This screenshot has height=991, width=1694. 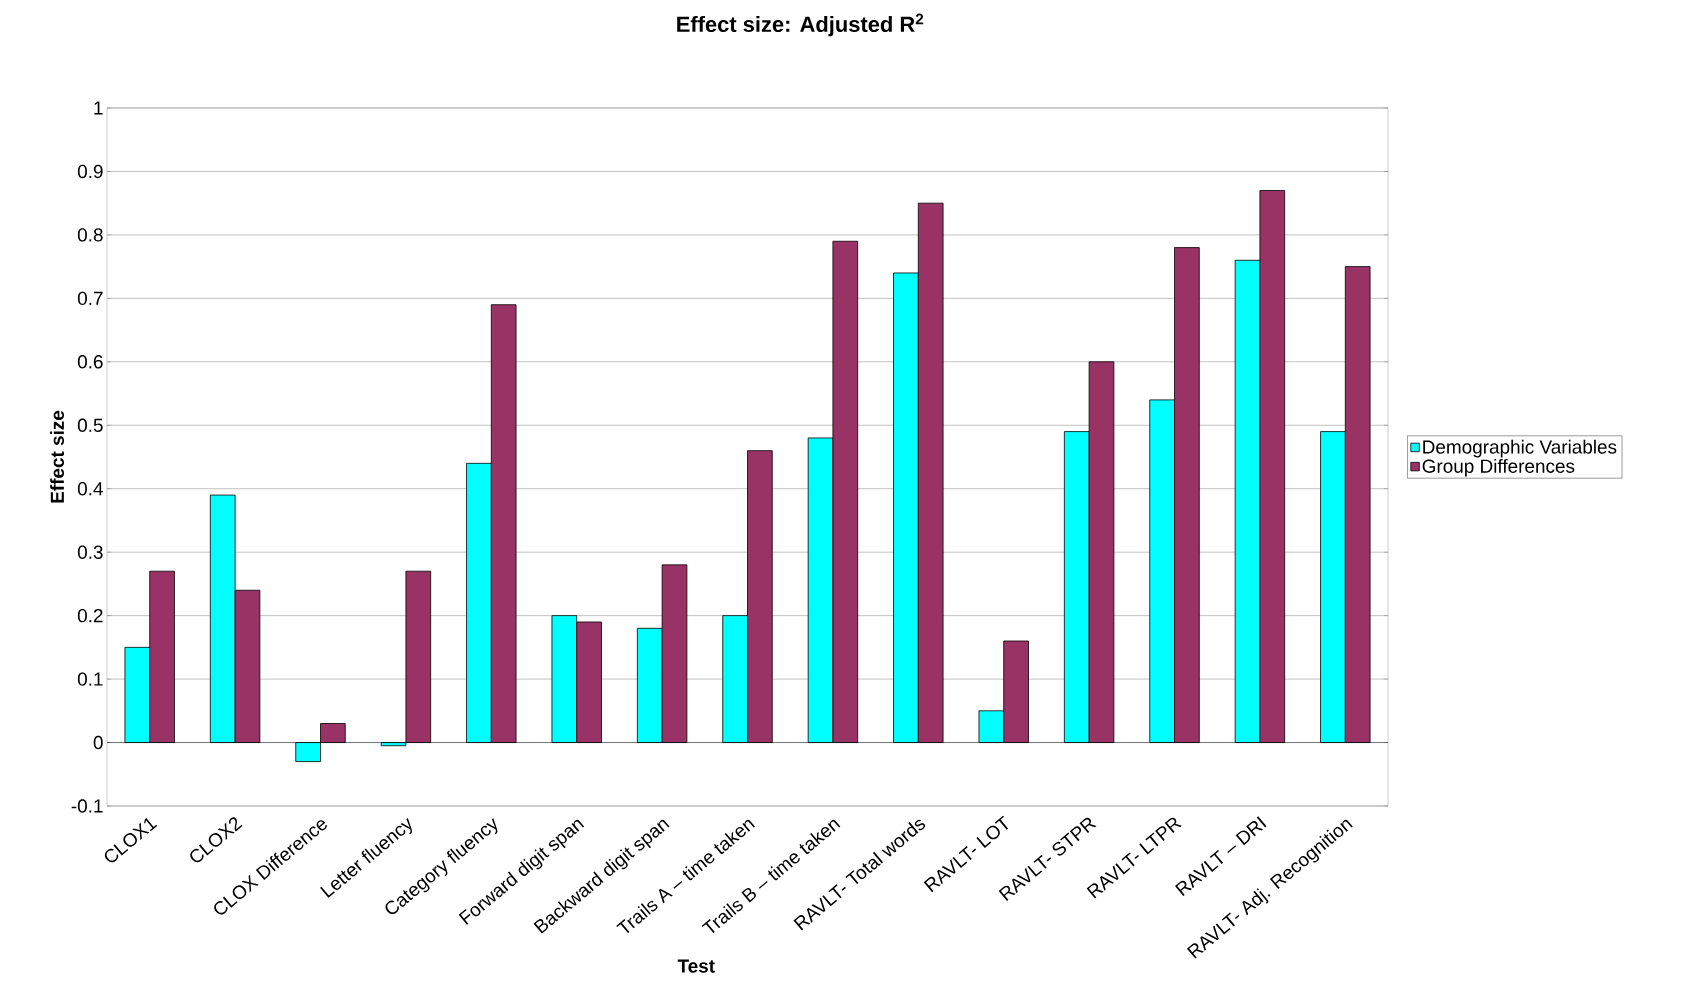 I want to click on y-tick-label: -0.1, so click(x=87, y=806).